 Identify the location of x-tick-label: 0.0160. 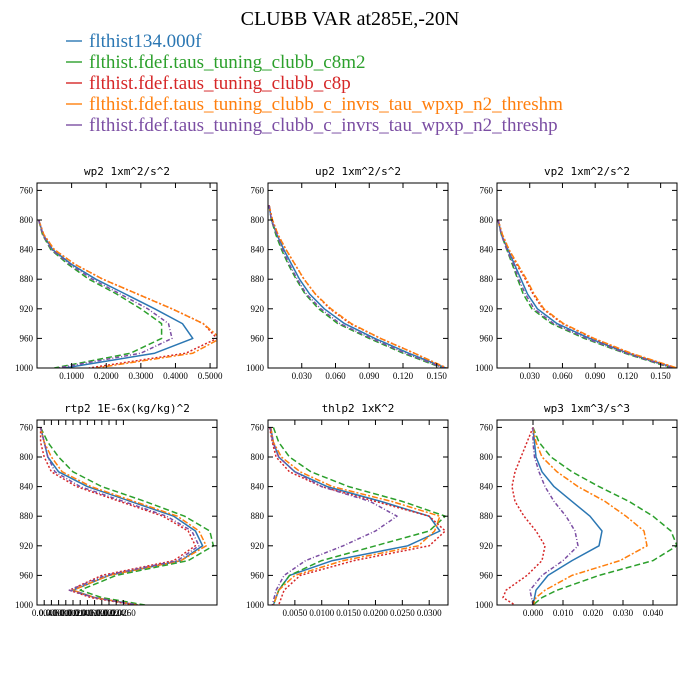
(87, 613).